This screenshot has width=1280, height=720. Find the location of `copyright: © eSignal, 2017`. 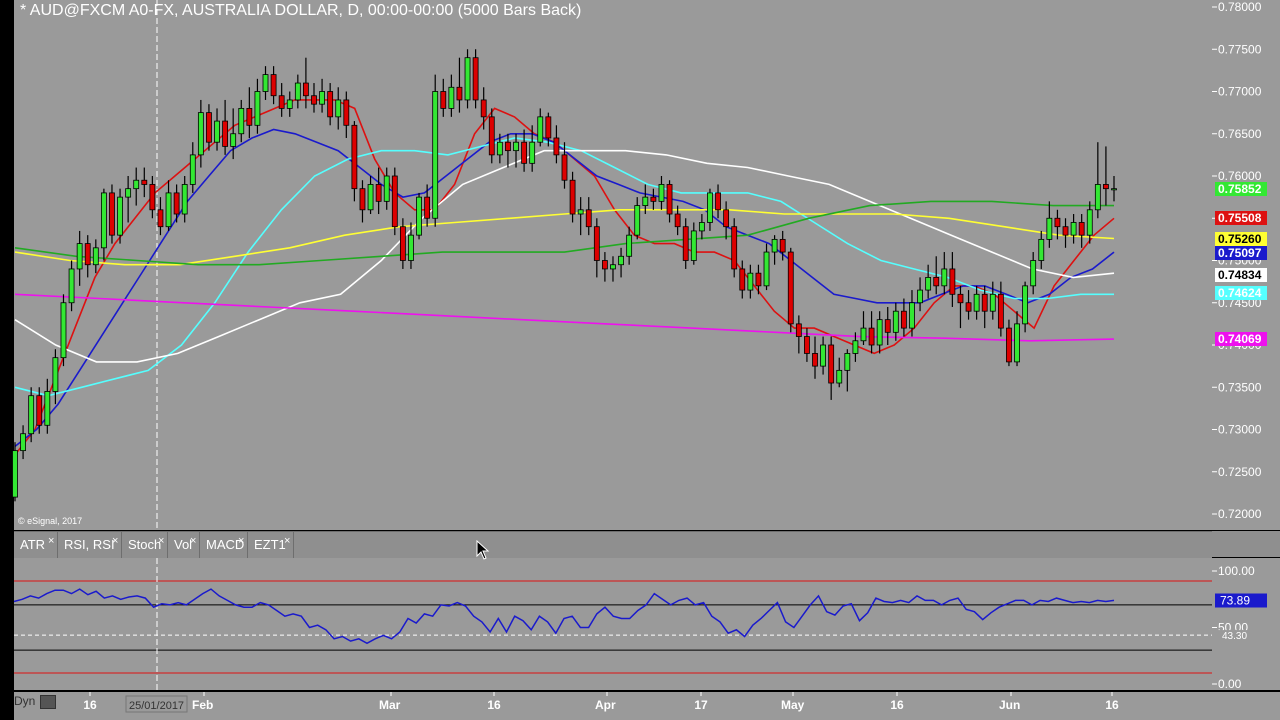

copyright: © eSignal, 2017 is located at coordinates (50, 521).